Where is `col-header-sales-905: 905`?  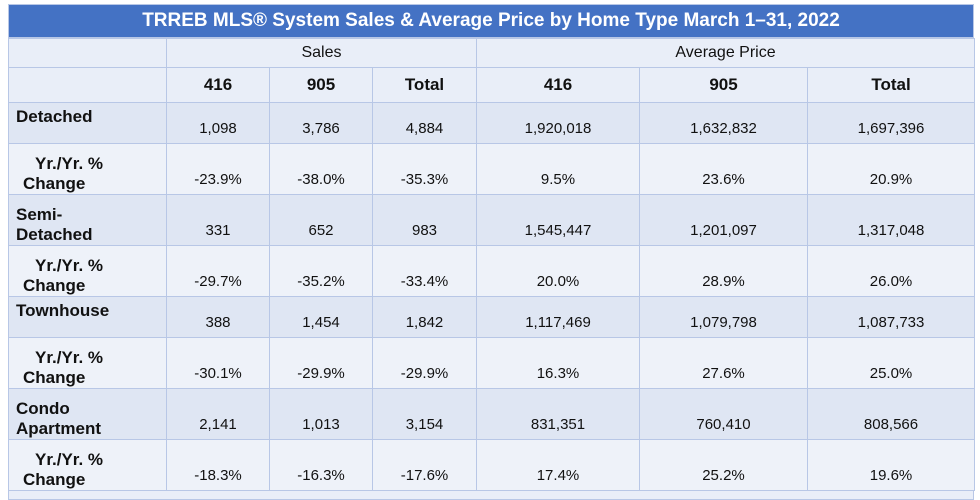
col-header-sales-905: 905 is located at coordinates (321, 85).